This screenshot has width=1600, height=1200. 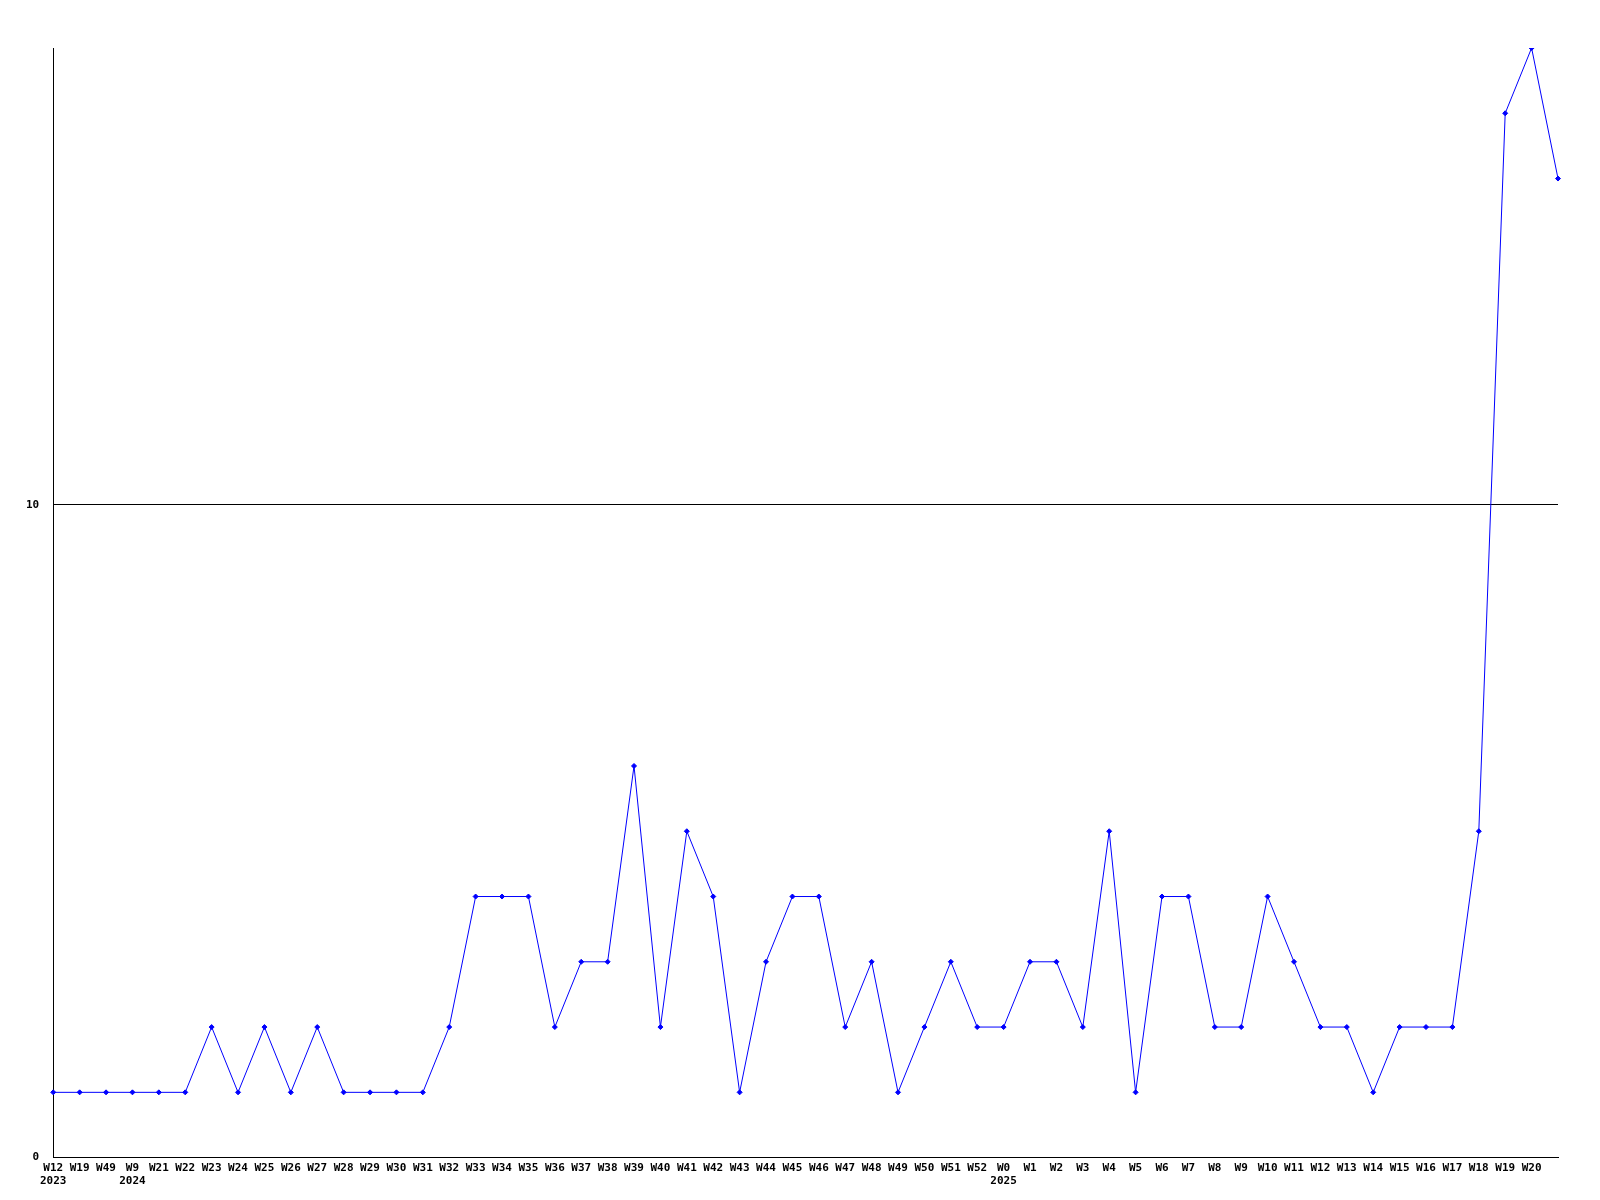 What do you see at coordinates (449, 1168) in the screenshot?
I see `x-tick-label: W32` at bounding box center [449, 1168].